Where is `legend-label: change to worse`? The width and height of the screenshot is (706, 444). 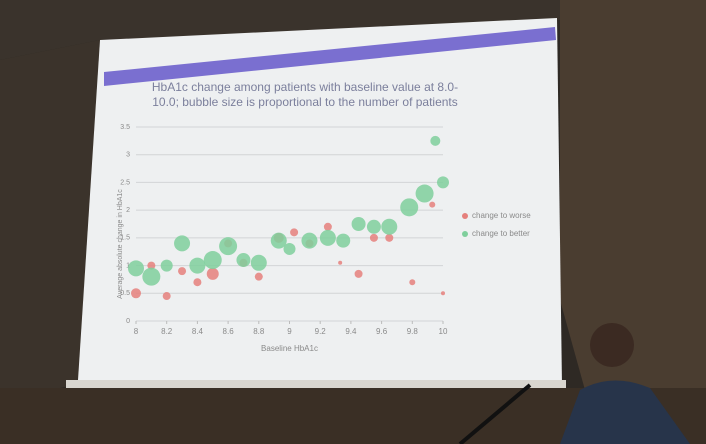
legend-label: change to worse is located at coordinates (501, 215).